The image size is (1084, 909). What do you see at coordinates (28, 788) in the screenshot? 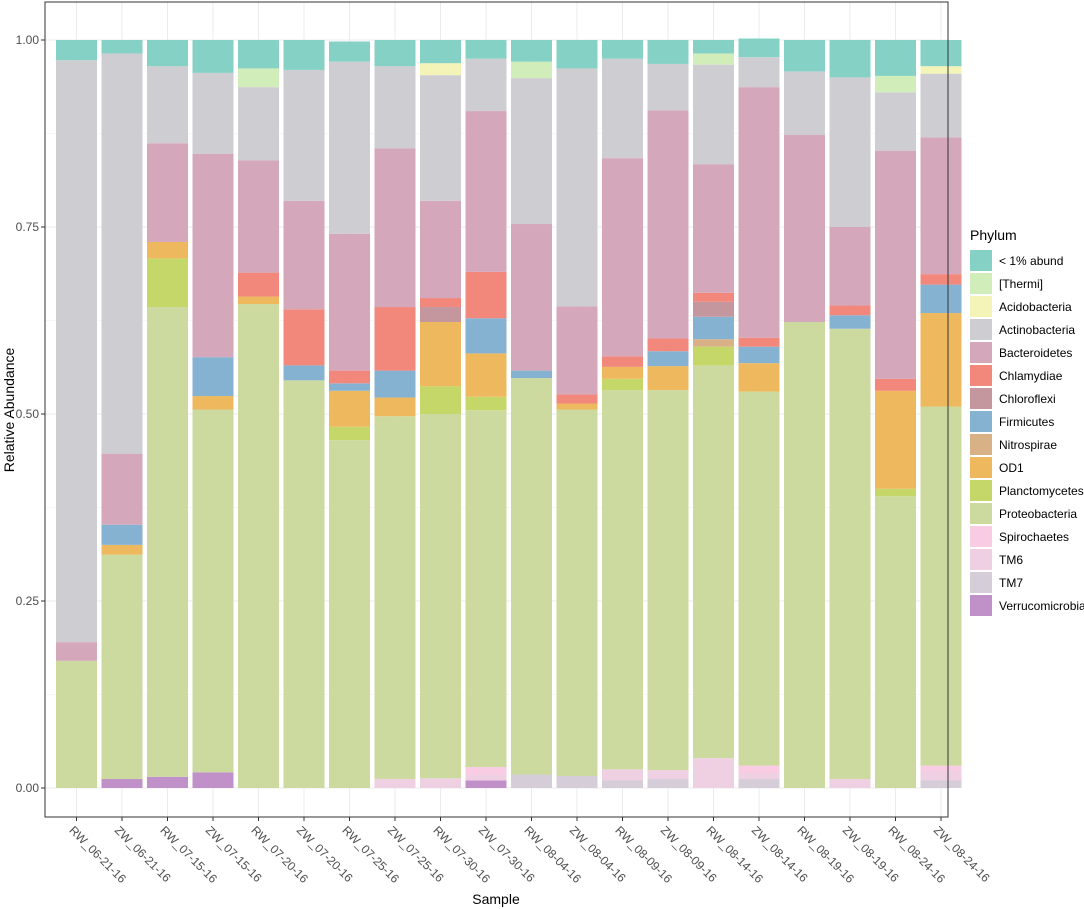
I see `y-tick-label: 0.00` at bounding box center [28, 788].